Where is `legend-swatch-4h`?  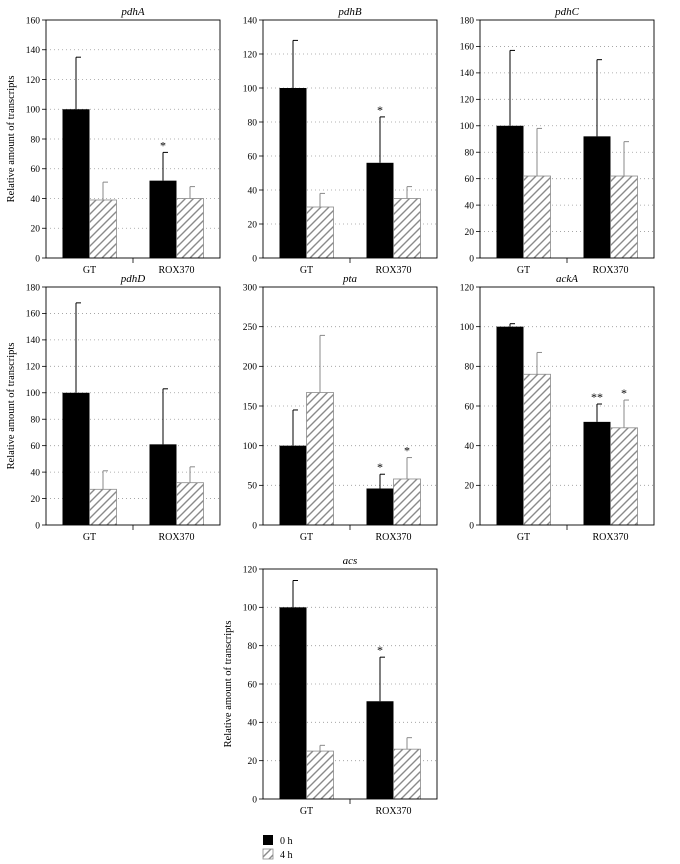
legend-swatch-4h is located at coordinates (268, 854).